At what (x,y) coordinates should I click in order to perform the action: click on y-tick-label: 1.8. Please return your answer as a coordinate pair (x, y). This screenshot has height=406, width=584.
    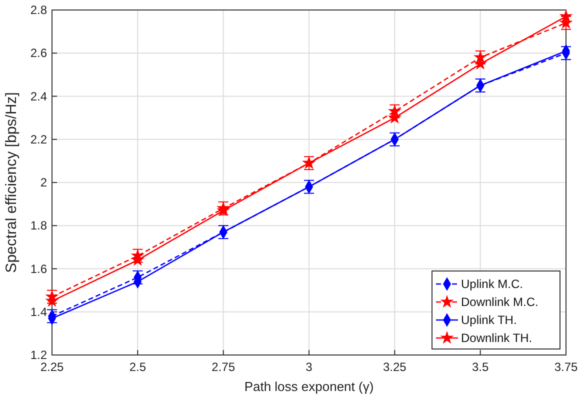
    Looking at the image, I should click on (39, 225).